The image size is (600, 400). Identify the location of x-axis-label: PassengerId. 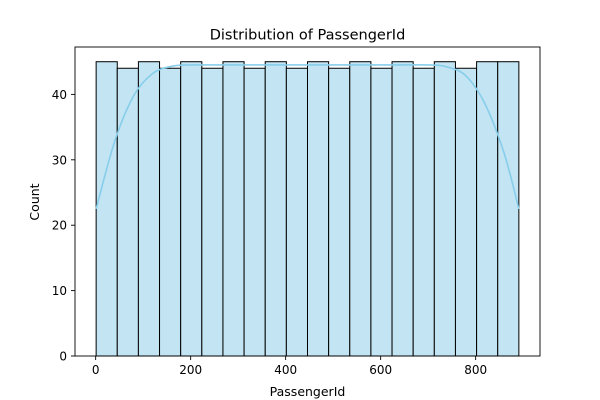
(308, 391).